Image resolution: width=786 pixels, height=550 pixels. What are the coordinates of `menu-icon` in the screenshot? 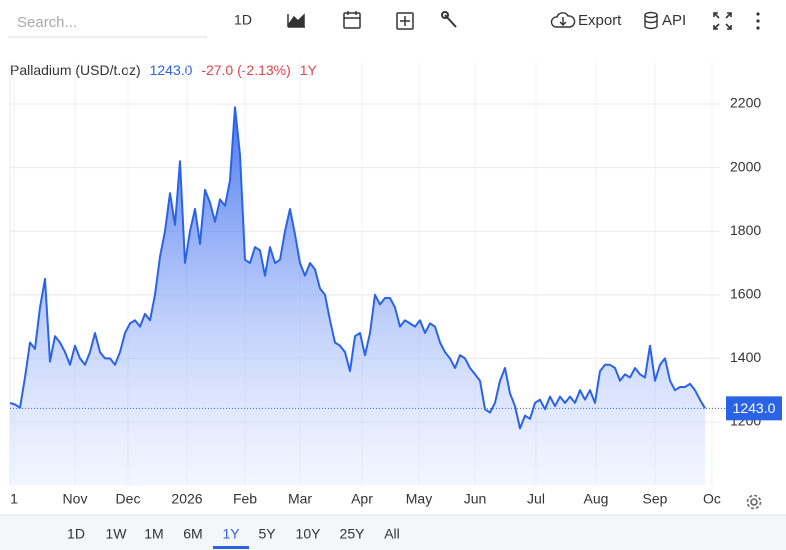 It's located at (758, 21).